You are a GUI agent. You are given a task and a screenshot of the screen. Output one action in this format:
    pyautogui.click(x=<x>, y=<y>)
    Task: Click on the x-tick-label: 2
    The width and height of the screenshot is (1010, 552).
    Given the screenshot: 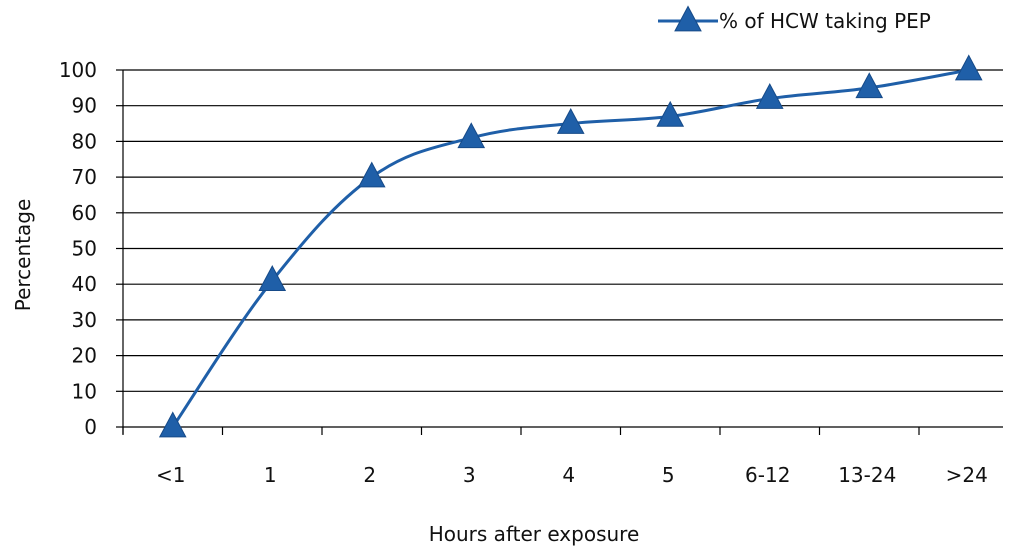 What is the action you would take?
    pyautogui.click(x=369, y=475)
    